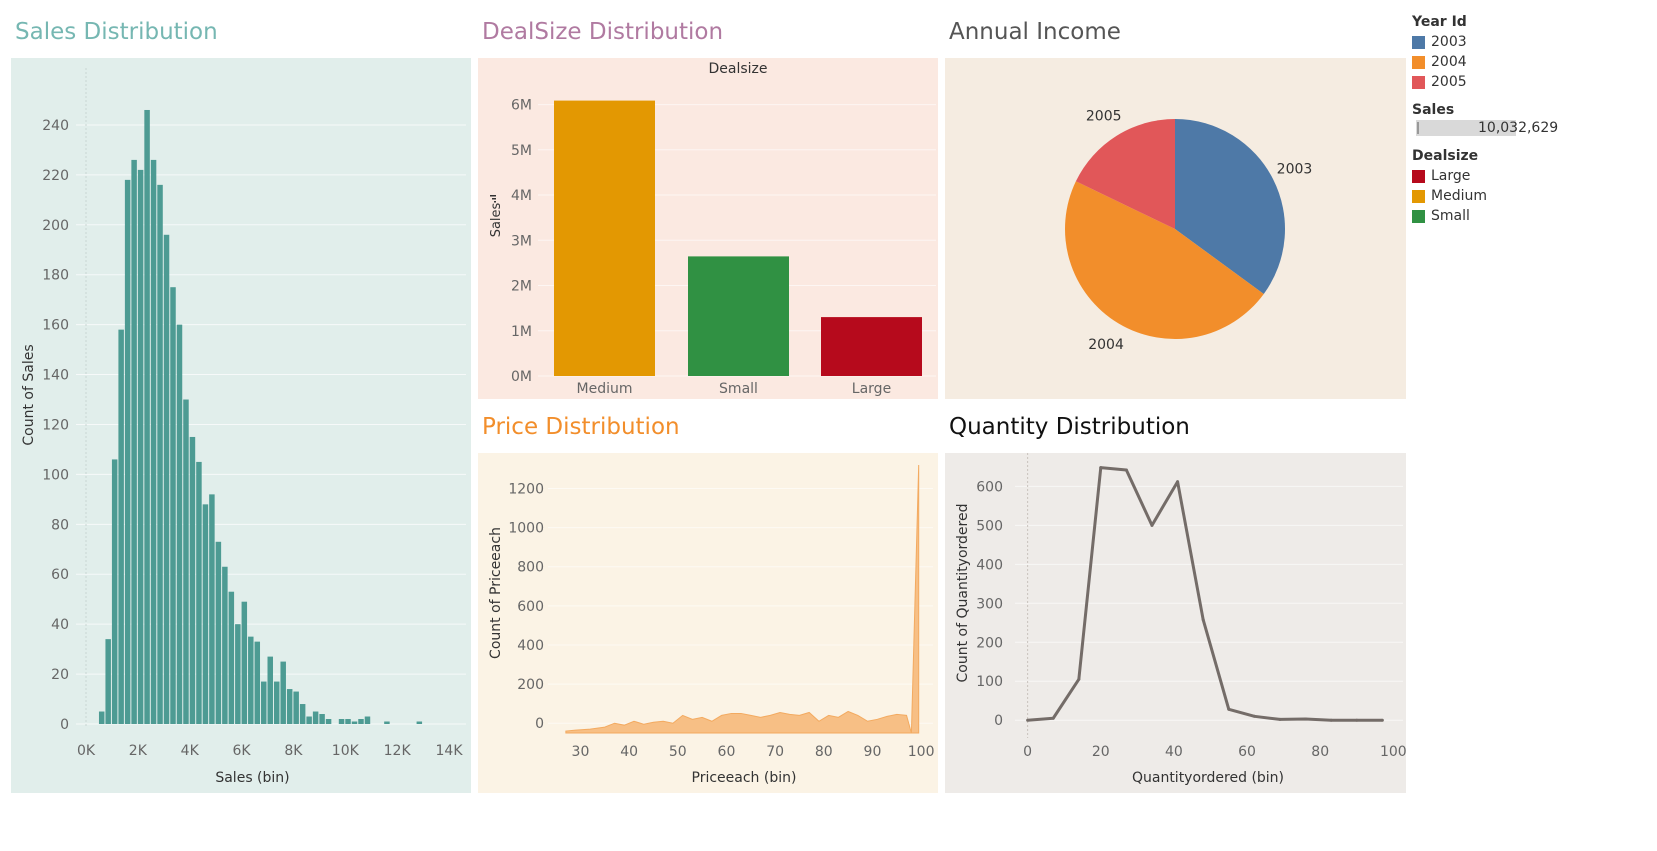 The height and width of the screenshot is (851, 1657). I want to click on x-tick-label: 8K, so click(293, 751).